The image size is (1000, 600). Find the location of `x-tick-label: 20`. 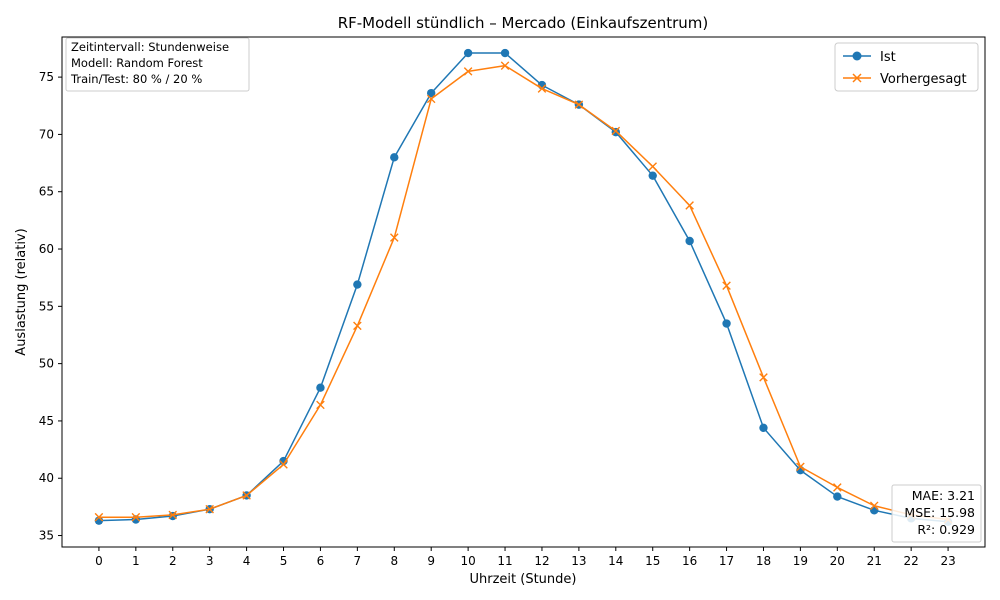

x-tick-label: 20 is located at coordinates (837, 561).